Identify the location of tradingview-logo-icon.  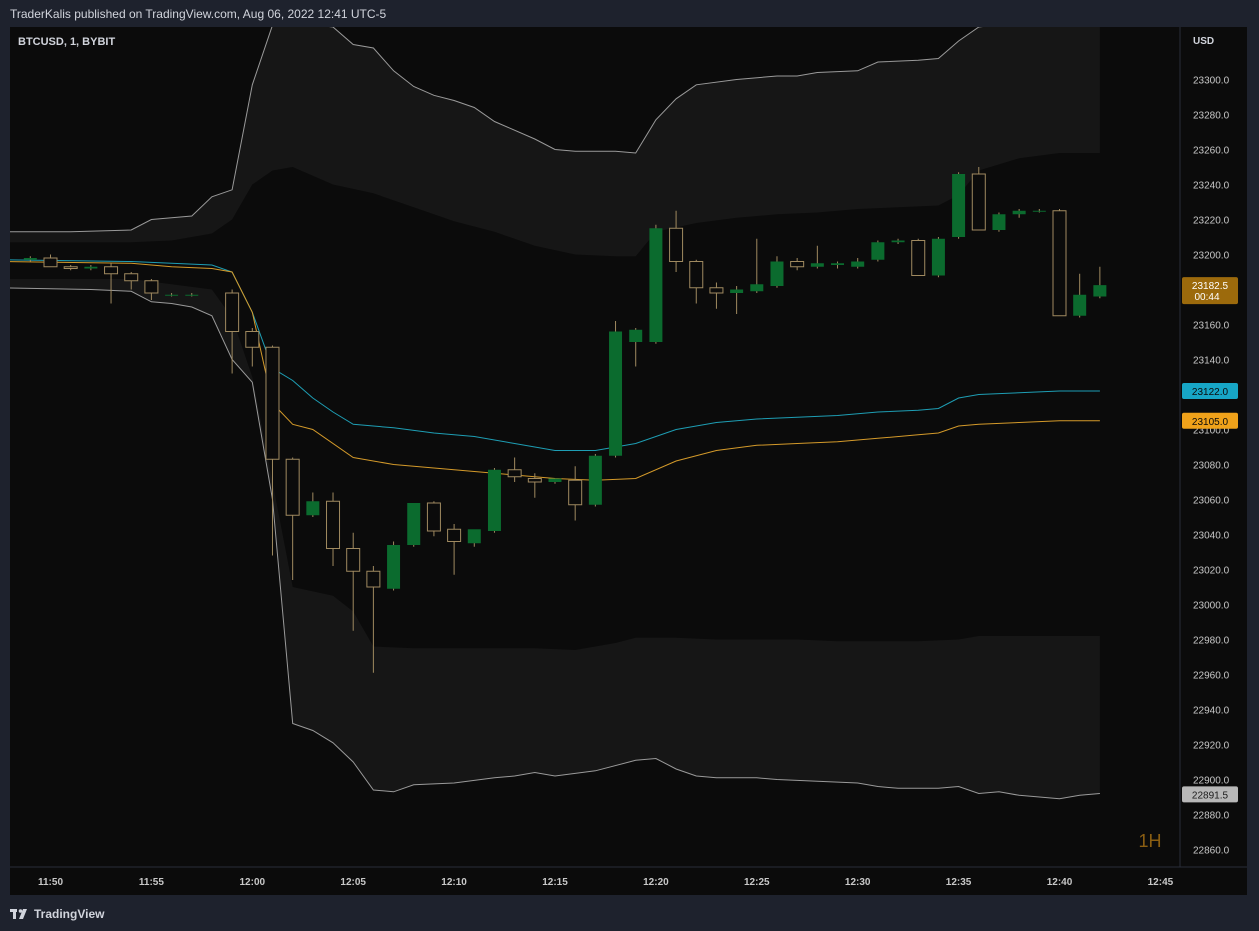
(18, 914).